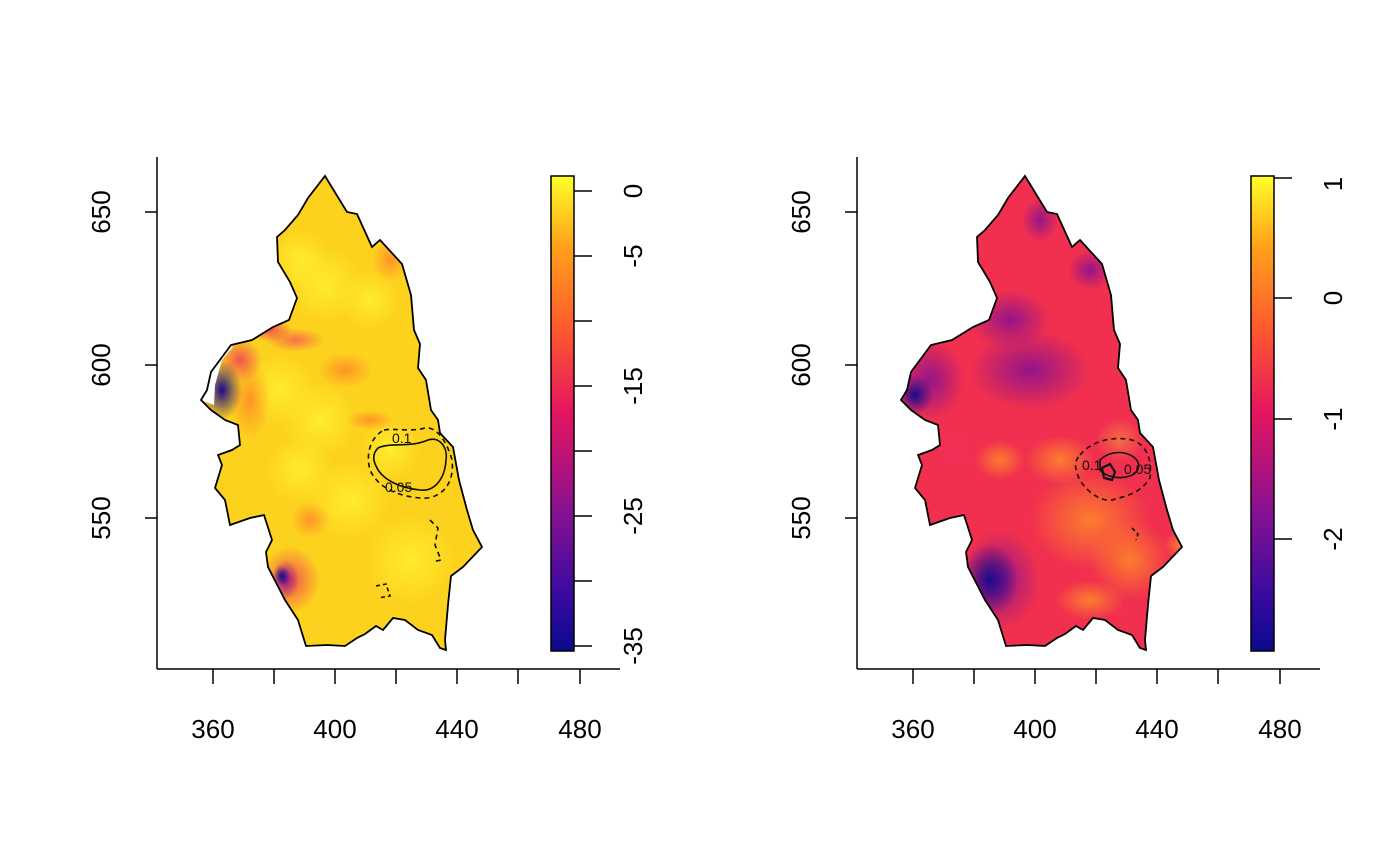  What do you see at coordinates (1299, 413) in the screenshot?
I see `value-scale-right: 1 0 -1 -2` at bounding box center [1299, 413].